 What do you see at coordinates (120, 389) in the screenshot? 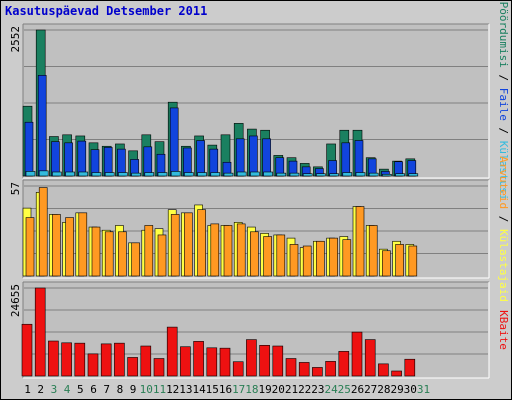
I see `x-tick-label: 8` at bounding box center [120, 389].